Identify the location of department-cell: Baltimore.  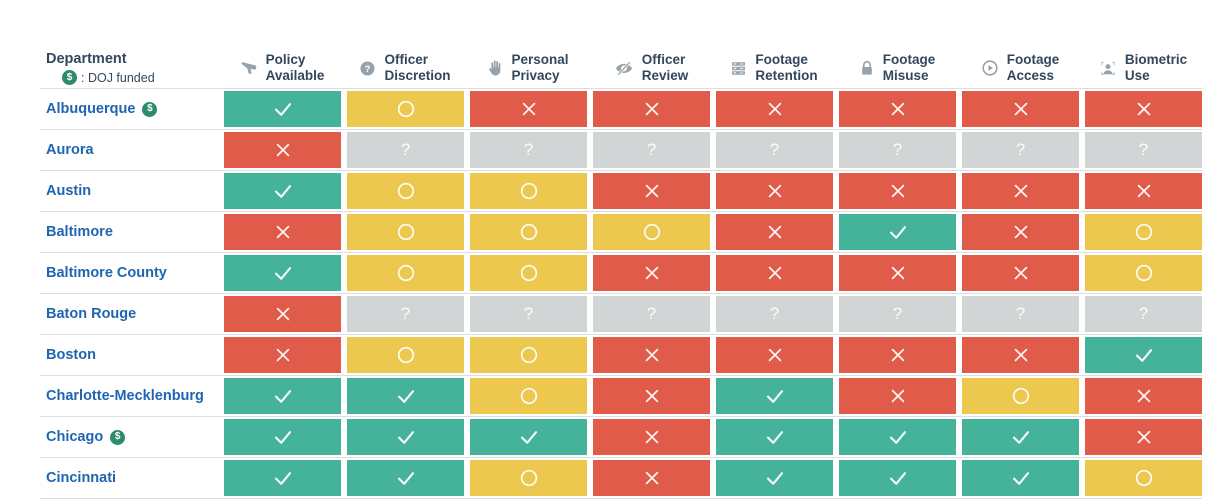
(129, 232).